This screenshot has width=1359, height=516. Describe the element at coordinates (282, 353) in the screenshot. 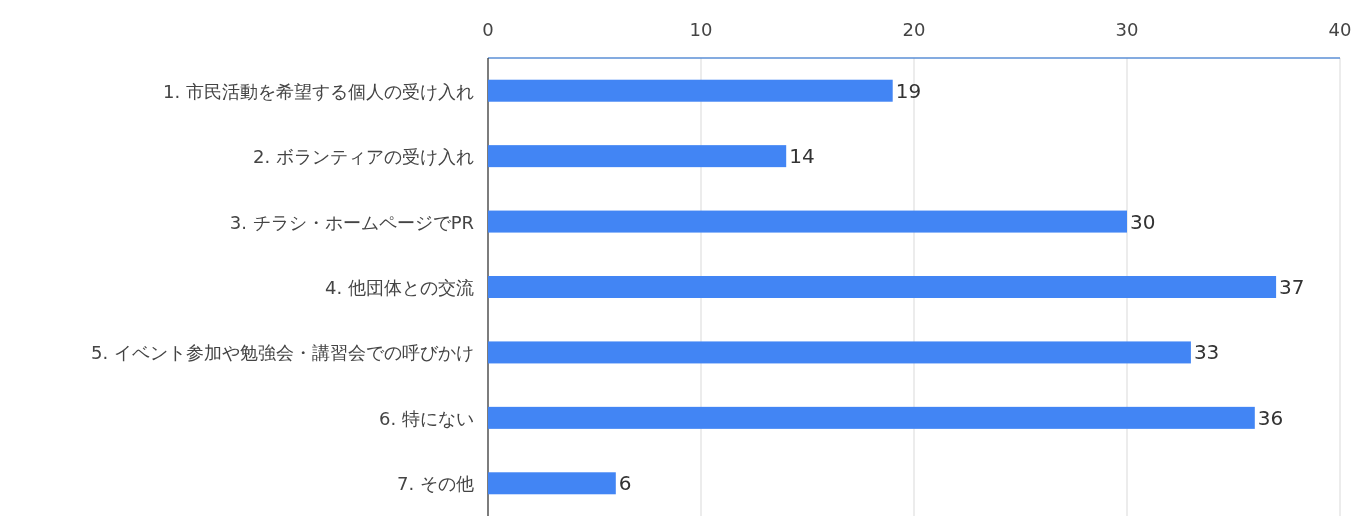

I see `y-tick-label: 5. イベント参加や勉強会・講習会での呼びかけ` at that location.